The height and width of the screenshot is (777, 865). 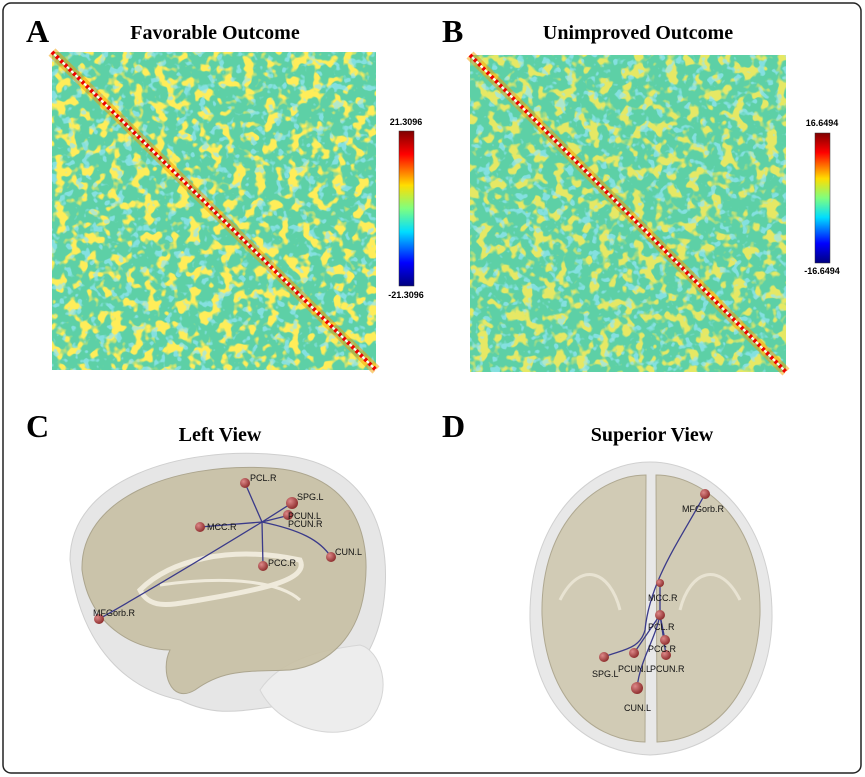 What do you see at coordinates (652, 435) in the screenshot?
I see `panel-title: Superior View` at bounding box center [652, 435].